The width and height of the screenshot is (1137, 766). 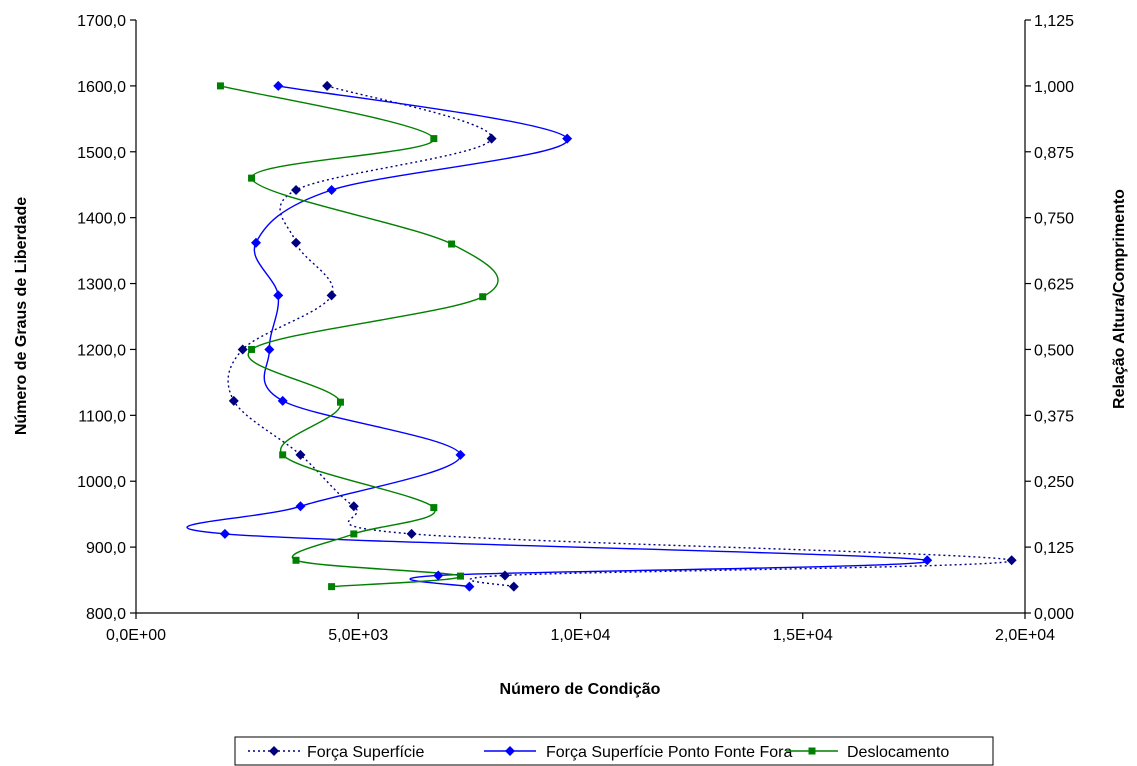 I want to click on y2-tick-label: 0,625, so click(x=1054, y=285).